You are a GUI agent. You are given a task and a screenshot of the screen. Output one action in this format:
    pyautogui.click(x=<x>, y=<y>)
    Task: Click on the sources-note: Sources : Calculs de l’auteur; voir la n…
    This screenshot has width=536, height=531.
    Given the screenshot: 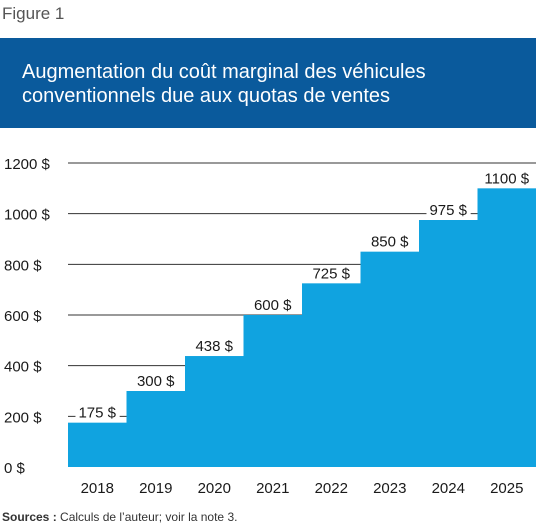 What is the action you would take?
    pyautogui.click(x=119, y=517)
    